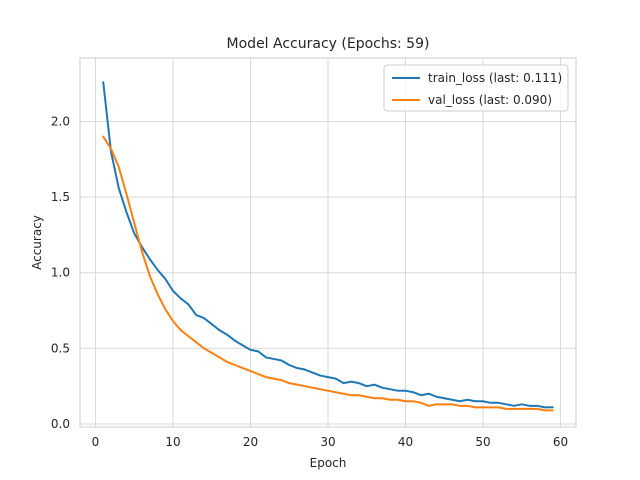 The height and width of the screenshot is (480, 640). What do you see at coordinates (560, 442) in the screenshot?
I see `x-tick-label: 60` at bounding box center [560, 442].